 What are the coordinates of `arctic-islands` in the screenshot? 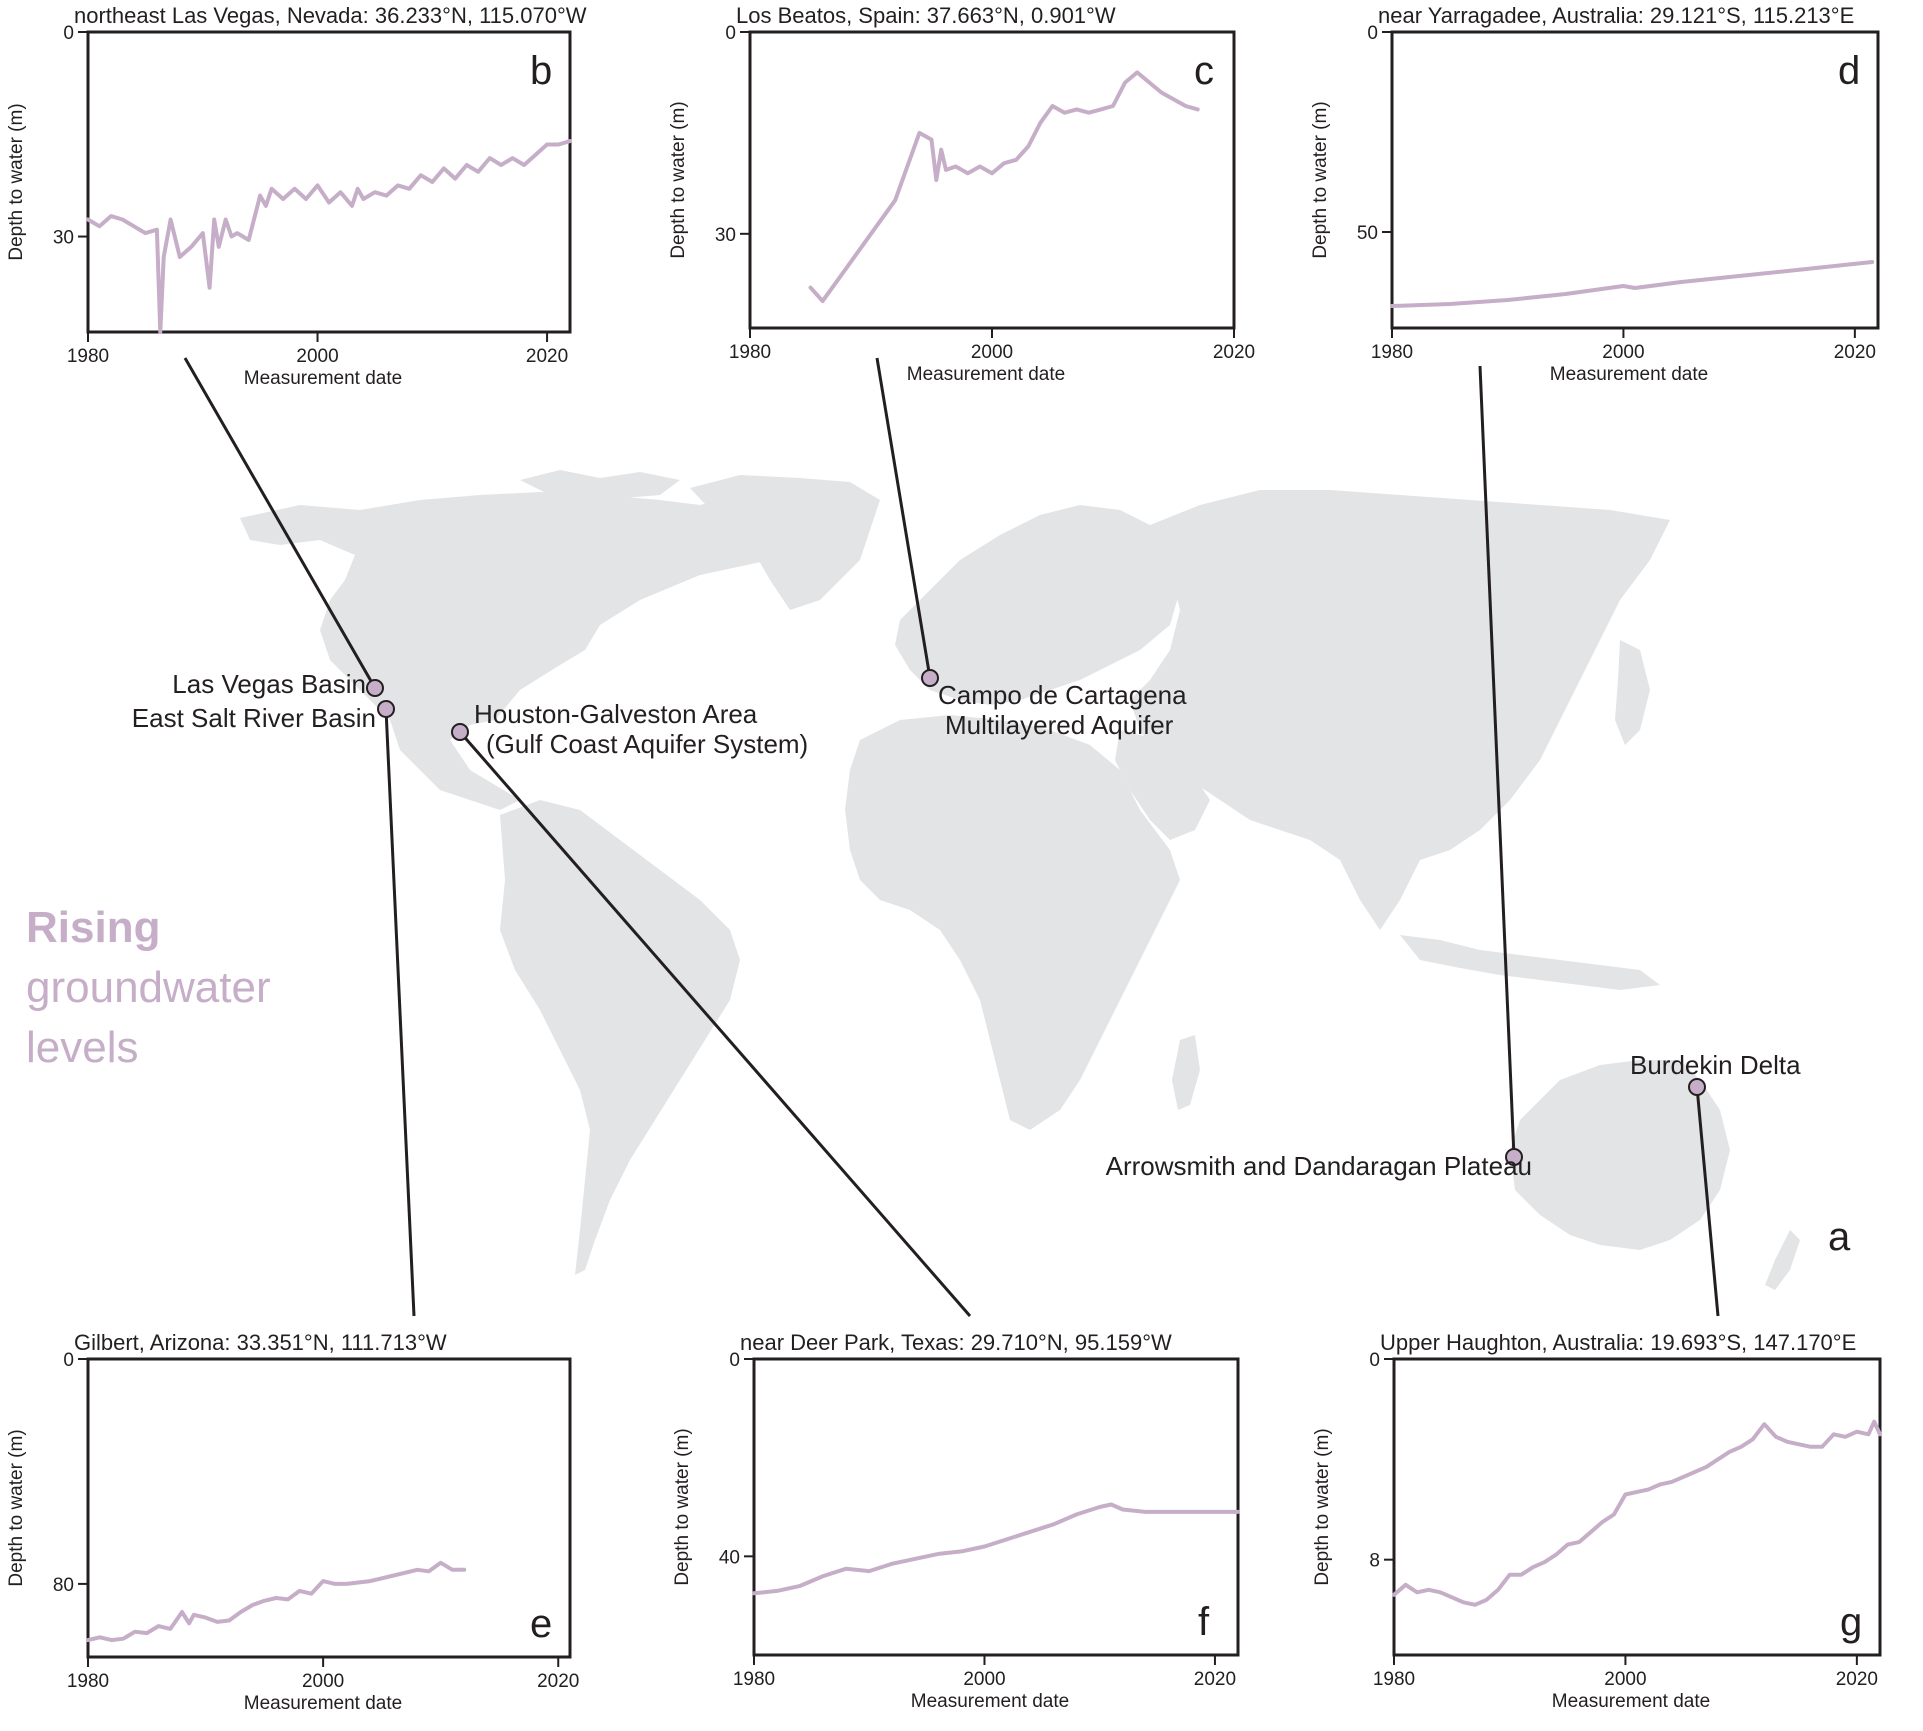 It's located at (600, 485).